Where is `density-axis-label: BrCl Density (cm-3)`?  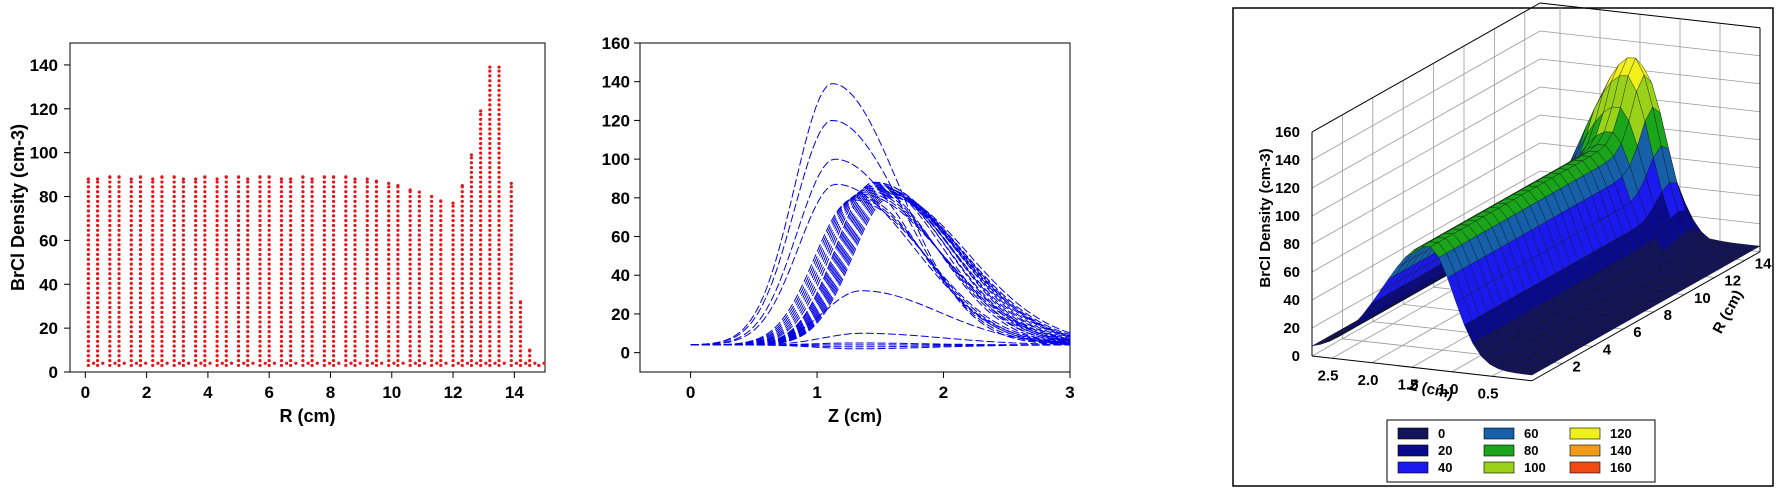
density-axis-label: BrCl Density (cm-3) is located at coordinates (1265, 217).